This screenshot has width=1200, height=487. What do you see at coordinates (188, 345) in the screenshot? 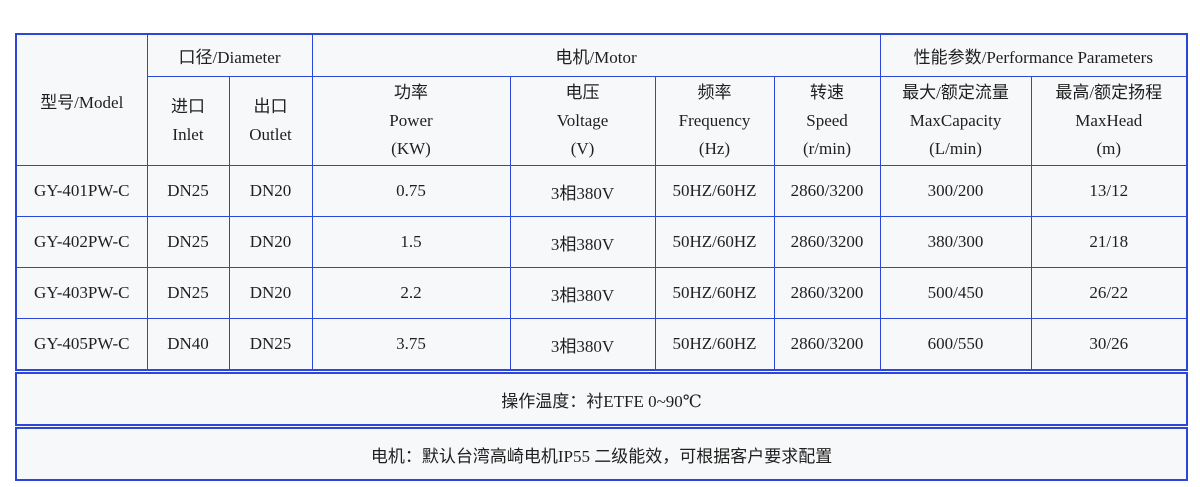
I see `cell-inlet: DN40` at bounding box center [188, 345].